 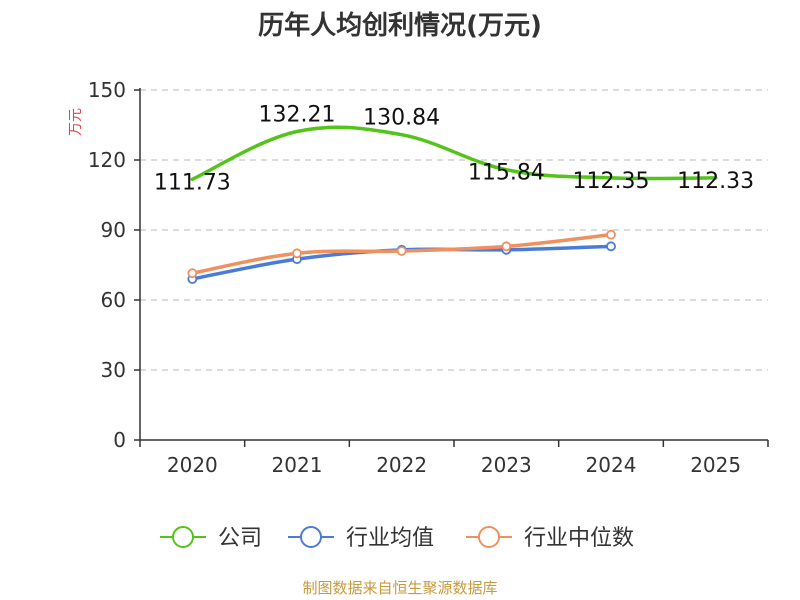 What do you see at coordinates (399, 588) in the screenshot?
I see `source-note: 制图数据来自恒生聚源数据库` at bounding box center [399, 588].